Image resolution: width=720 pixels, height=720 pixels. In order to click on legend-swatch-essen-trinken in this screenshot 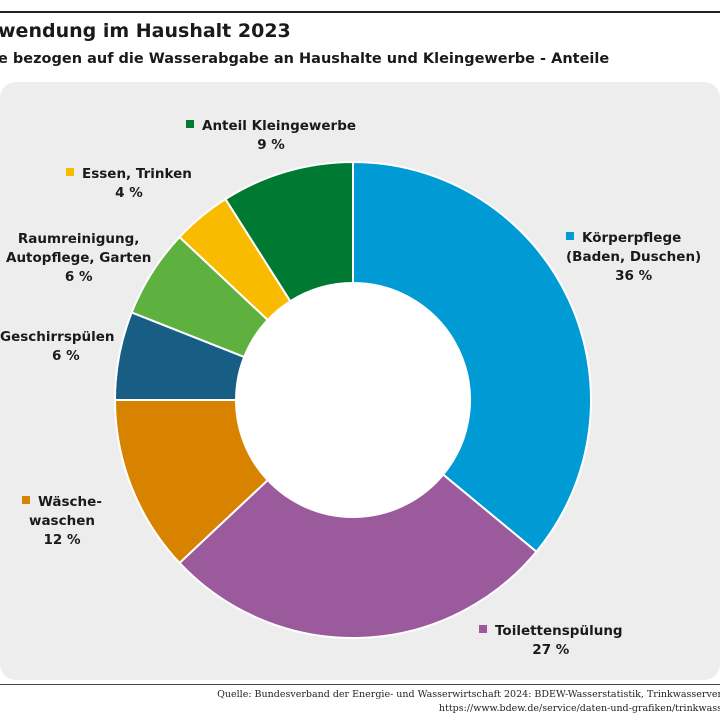, I will do `click(70, 172)`.